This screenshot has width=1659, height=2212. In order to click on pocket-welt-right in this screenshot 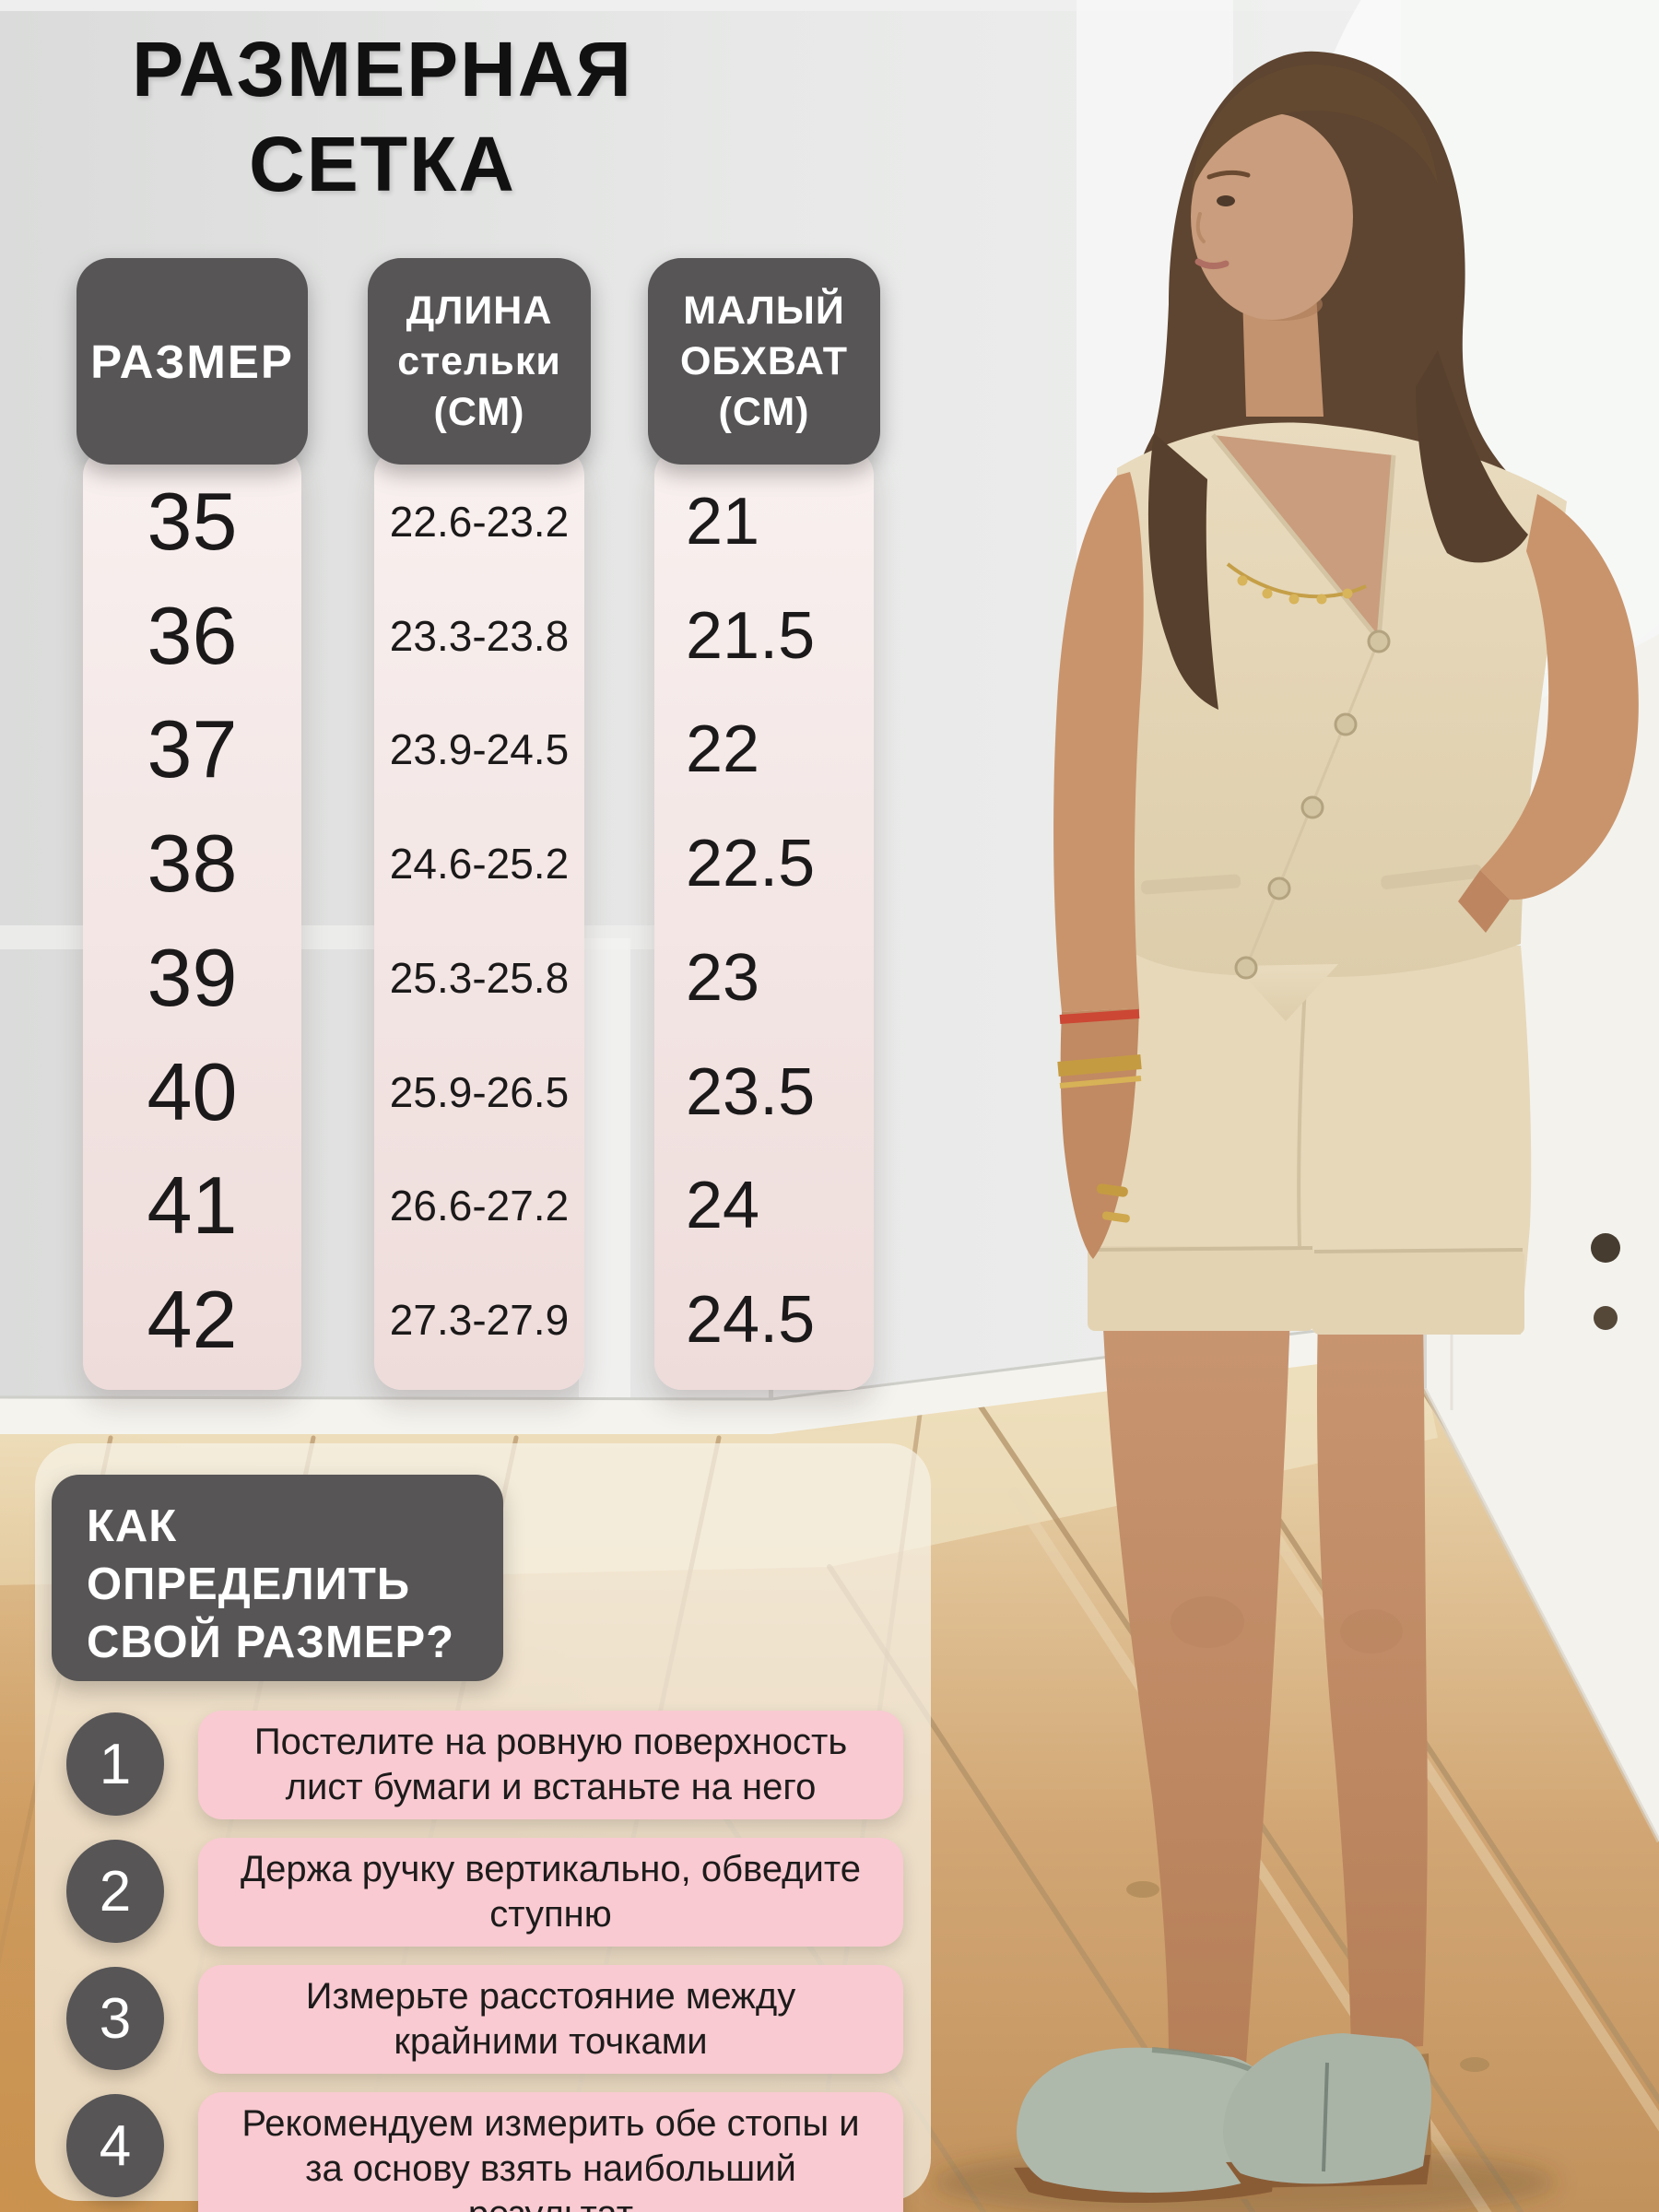, I will do `click(1431, 877)`.